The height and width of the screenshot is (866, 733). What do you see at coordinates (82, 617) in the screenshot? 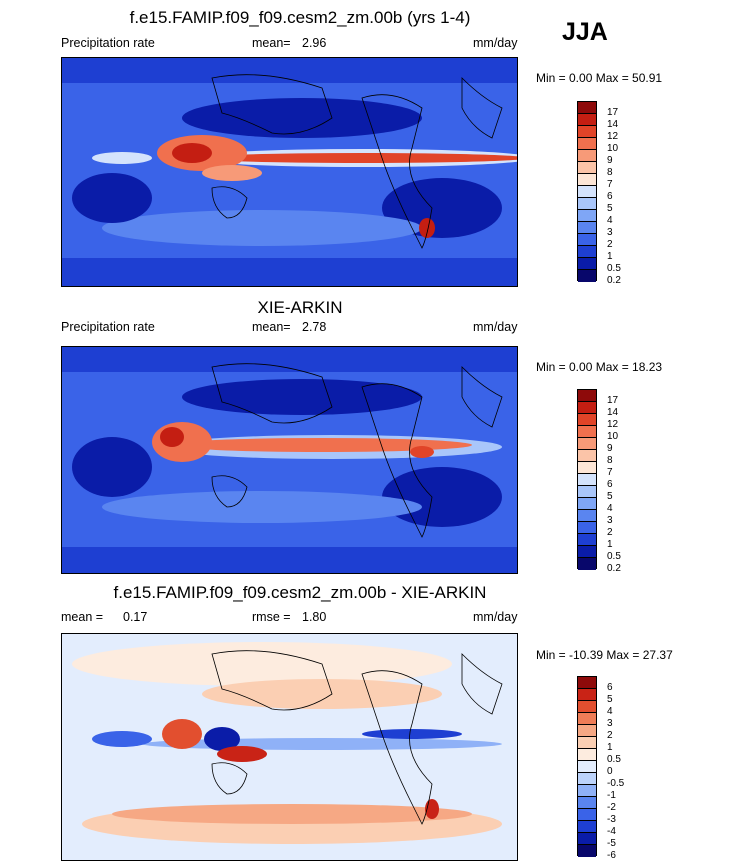
I see `diff-mean-label: mean =` at bounding box center [82, 617].